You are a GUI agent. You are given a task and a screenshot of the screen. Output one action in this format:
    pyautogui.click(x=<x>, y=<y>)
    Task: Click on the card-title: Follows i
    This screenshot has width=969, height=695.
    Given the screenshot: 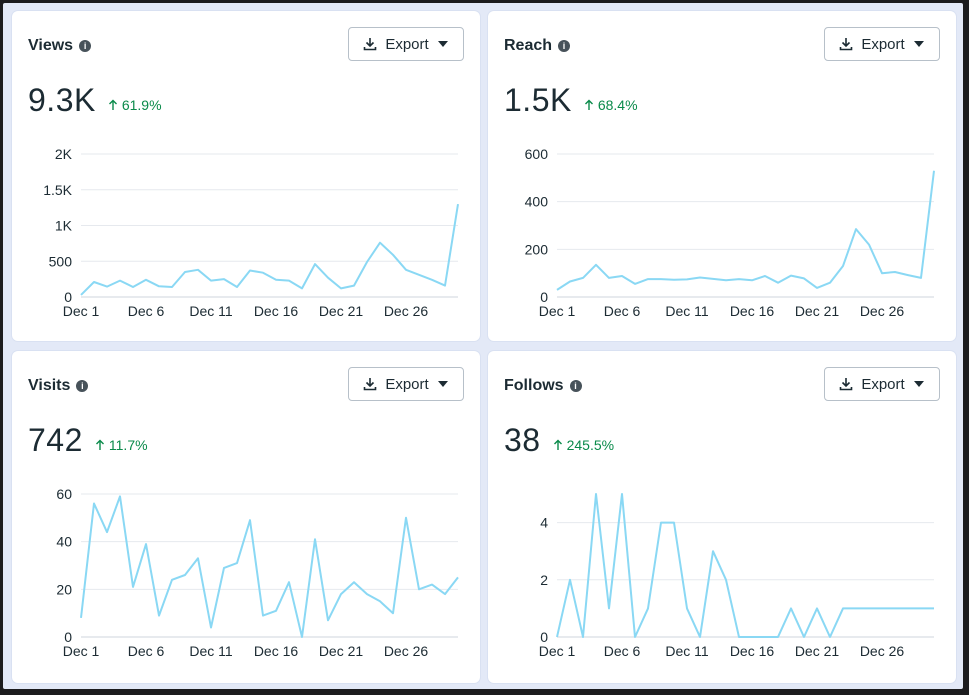 What is the action you would take?
    pyautogui.click(x=543, y=386)
    